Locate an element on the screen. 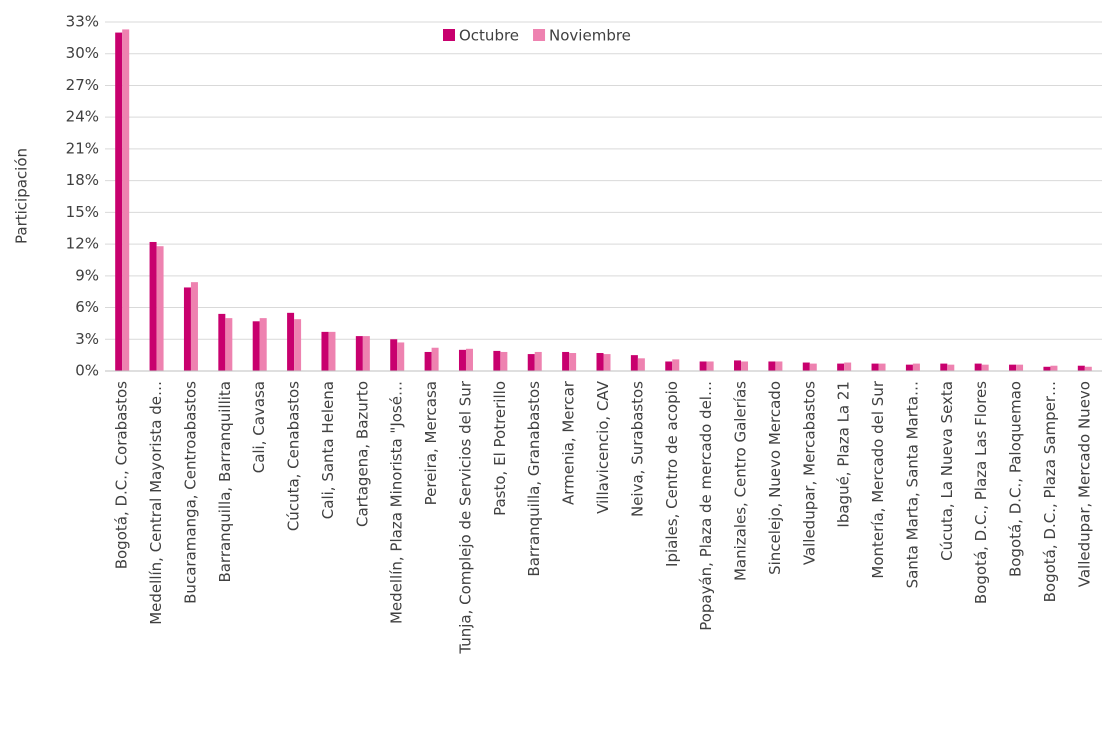 This screenshot has height=742, width=1102. x-tick-label: Manizales, Centro Galerías is located at coordinates (741, 481).